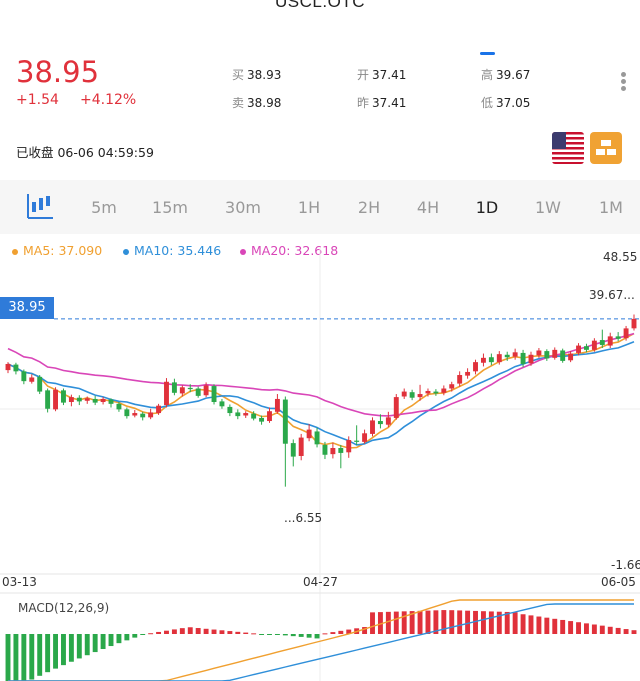  Describe the element at coordinates (303, 518) in the screenshot. I see `low-marker-label: ...6.55` at that location.